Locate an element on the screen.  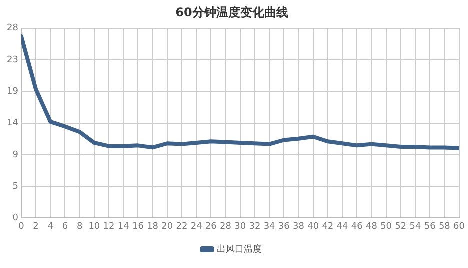
x-tick-label: 28 is located at coordinates (226, 227).